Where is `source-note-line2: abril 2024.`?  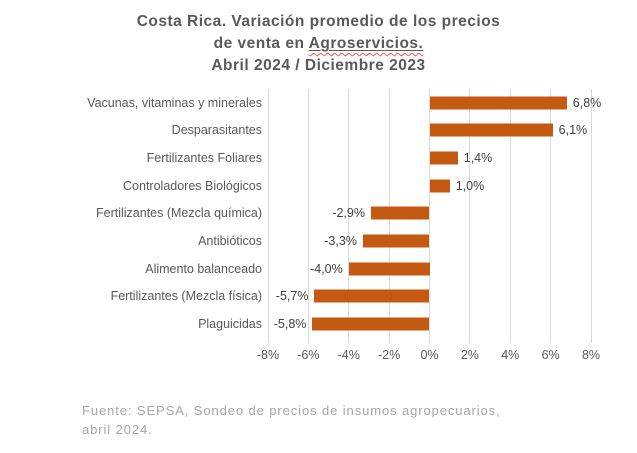 source-note-line2: abril 2024. is located at coordinates (117, 429).